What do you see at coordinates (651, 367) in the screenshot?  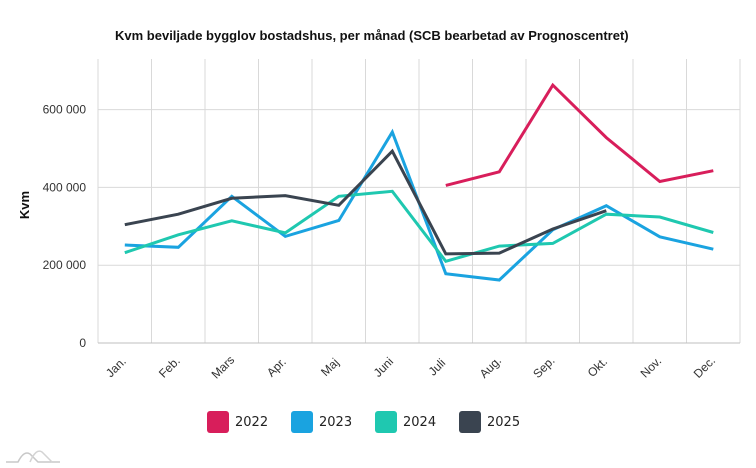 I see `x-tick-label: Nov.` at bounding box center [651, 367].